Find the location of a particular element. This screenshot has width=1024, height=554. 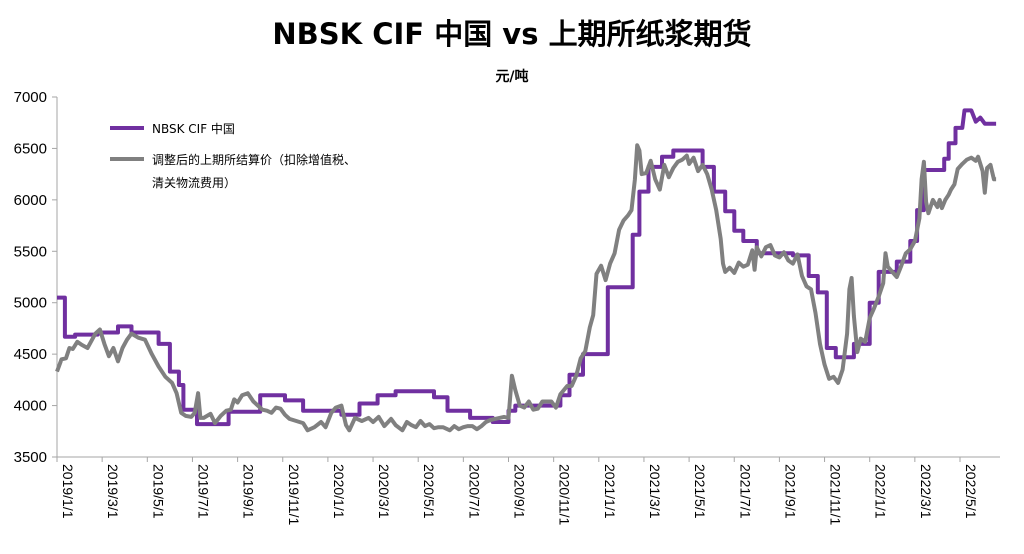

y-tick-label: 6500 is located at coordinates (30, 148).